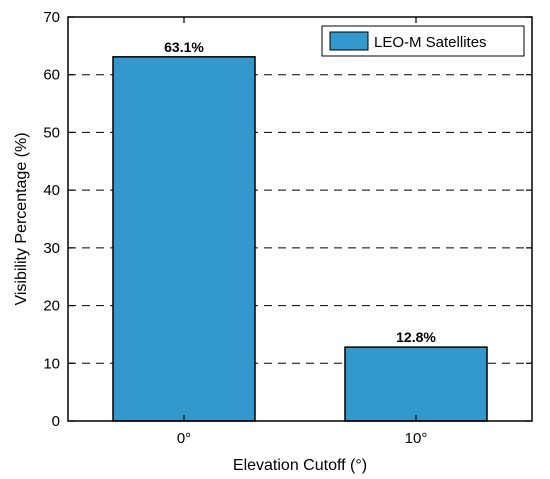 The image size is (550, 479). Describe the element at coordinates (416, 438) in the screenshot. I see `x-tick-label-1: 10°` at that location.